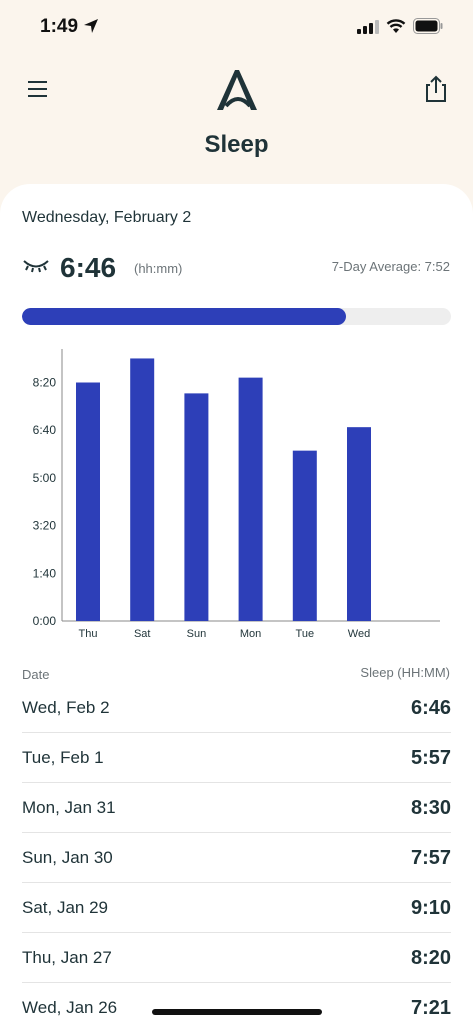 This screenshot has height=1024, width=473. What do you see at coordinates (88, 501) in the screenshot?
I see `bar-thu` at bounding box center [88, 501].